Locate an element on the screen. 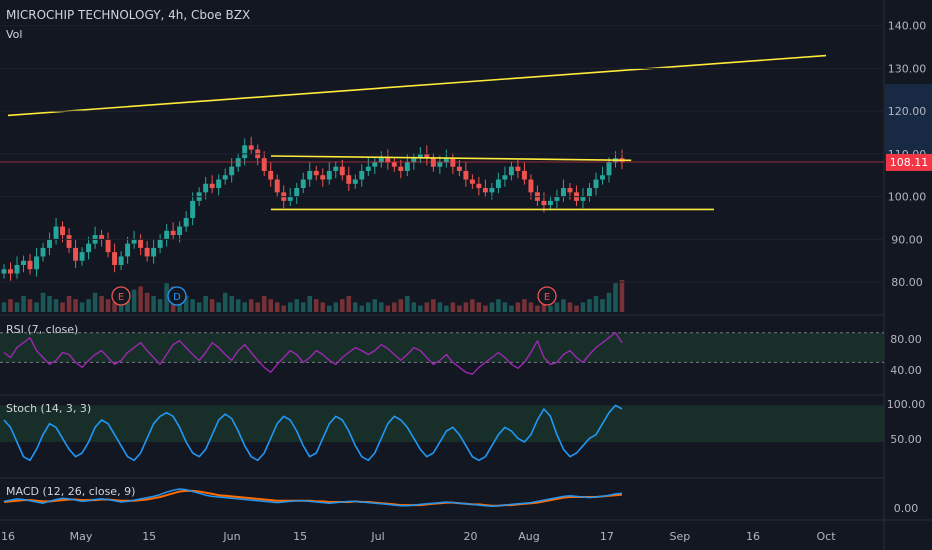 Image resolution: width=932 pixels, height=550 pixels. svg-text: E is located at coordinates (547, 297).